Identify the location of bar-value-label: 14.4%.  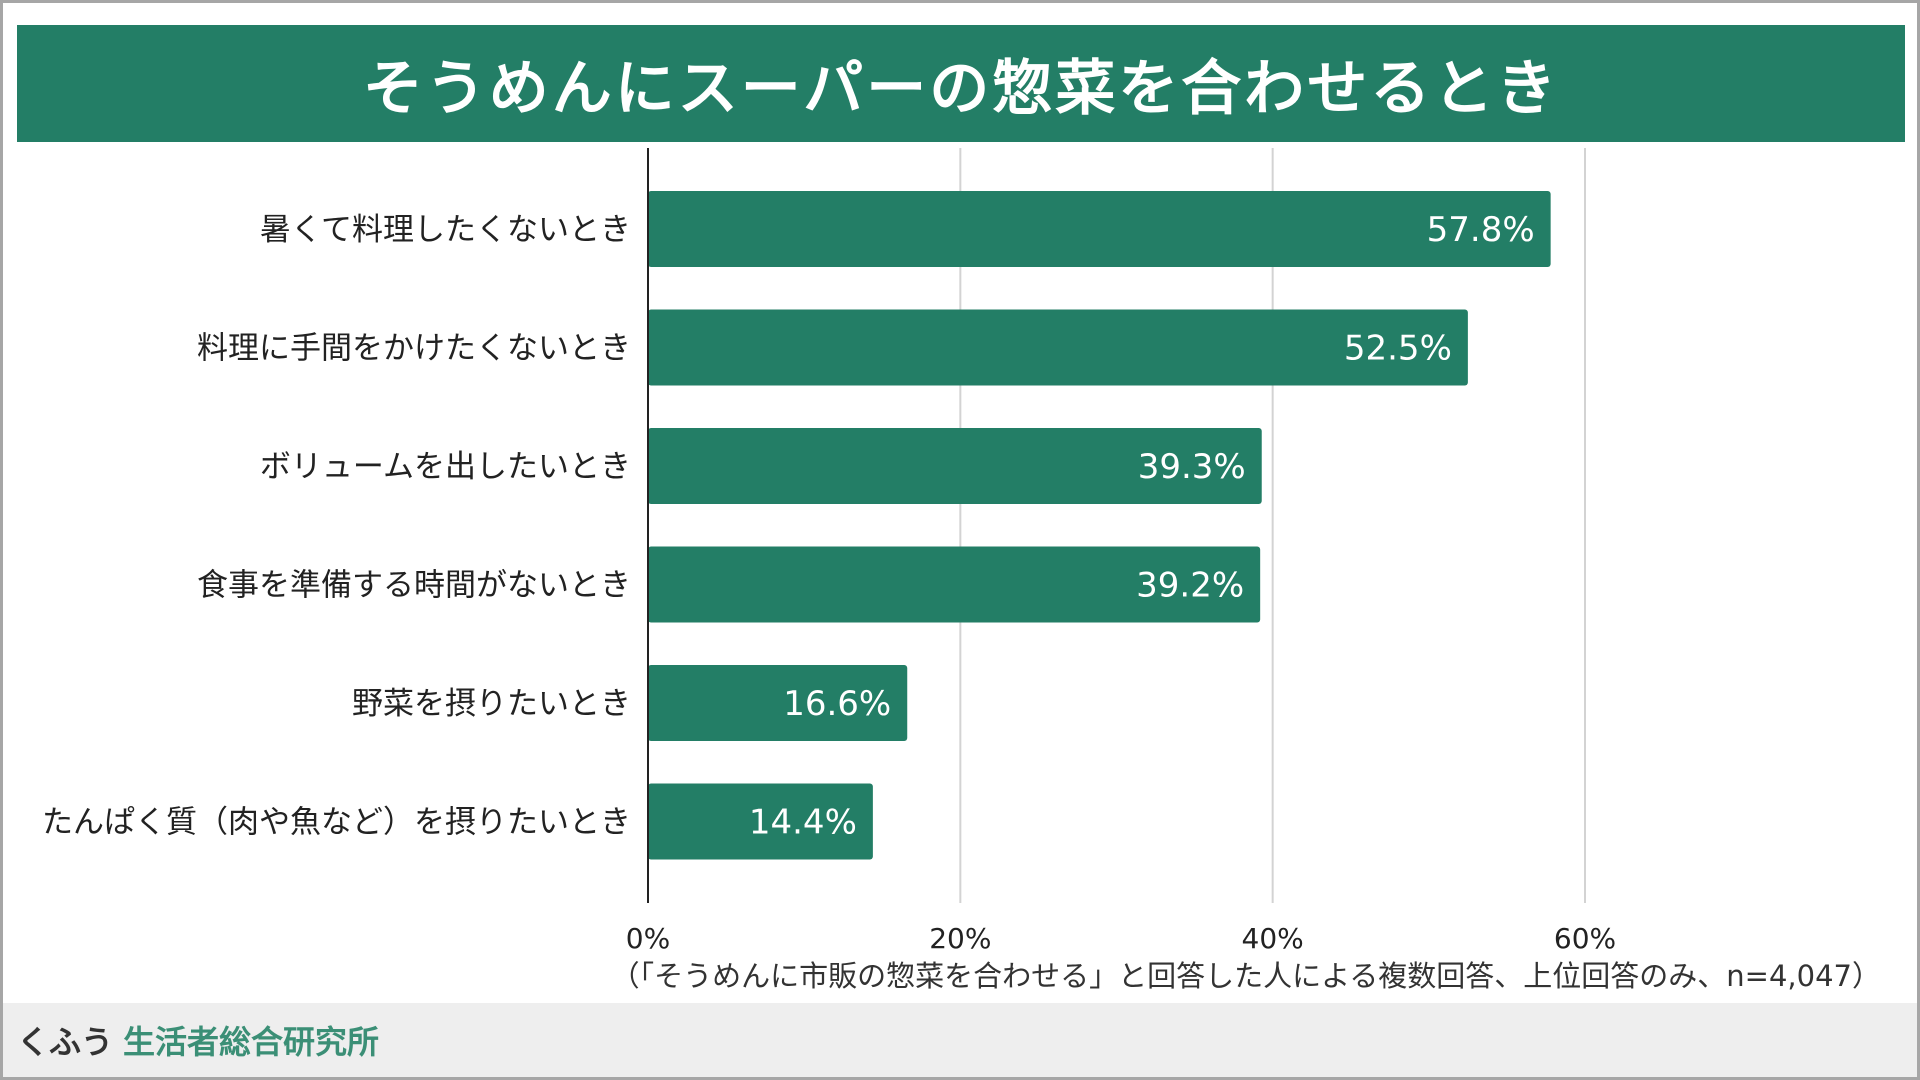
(803, 823).